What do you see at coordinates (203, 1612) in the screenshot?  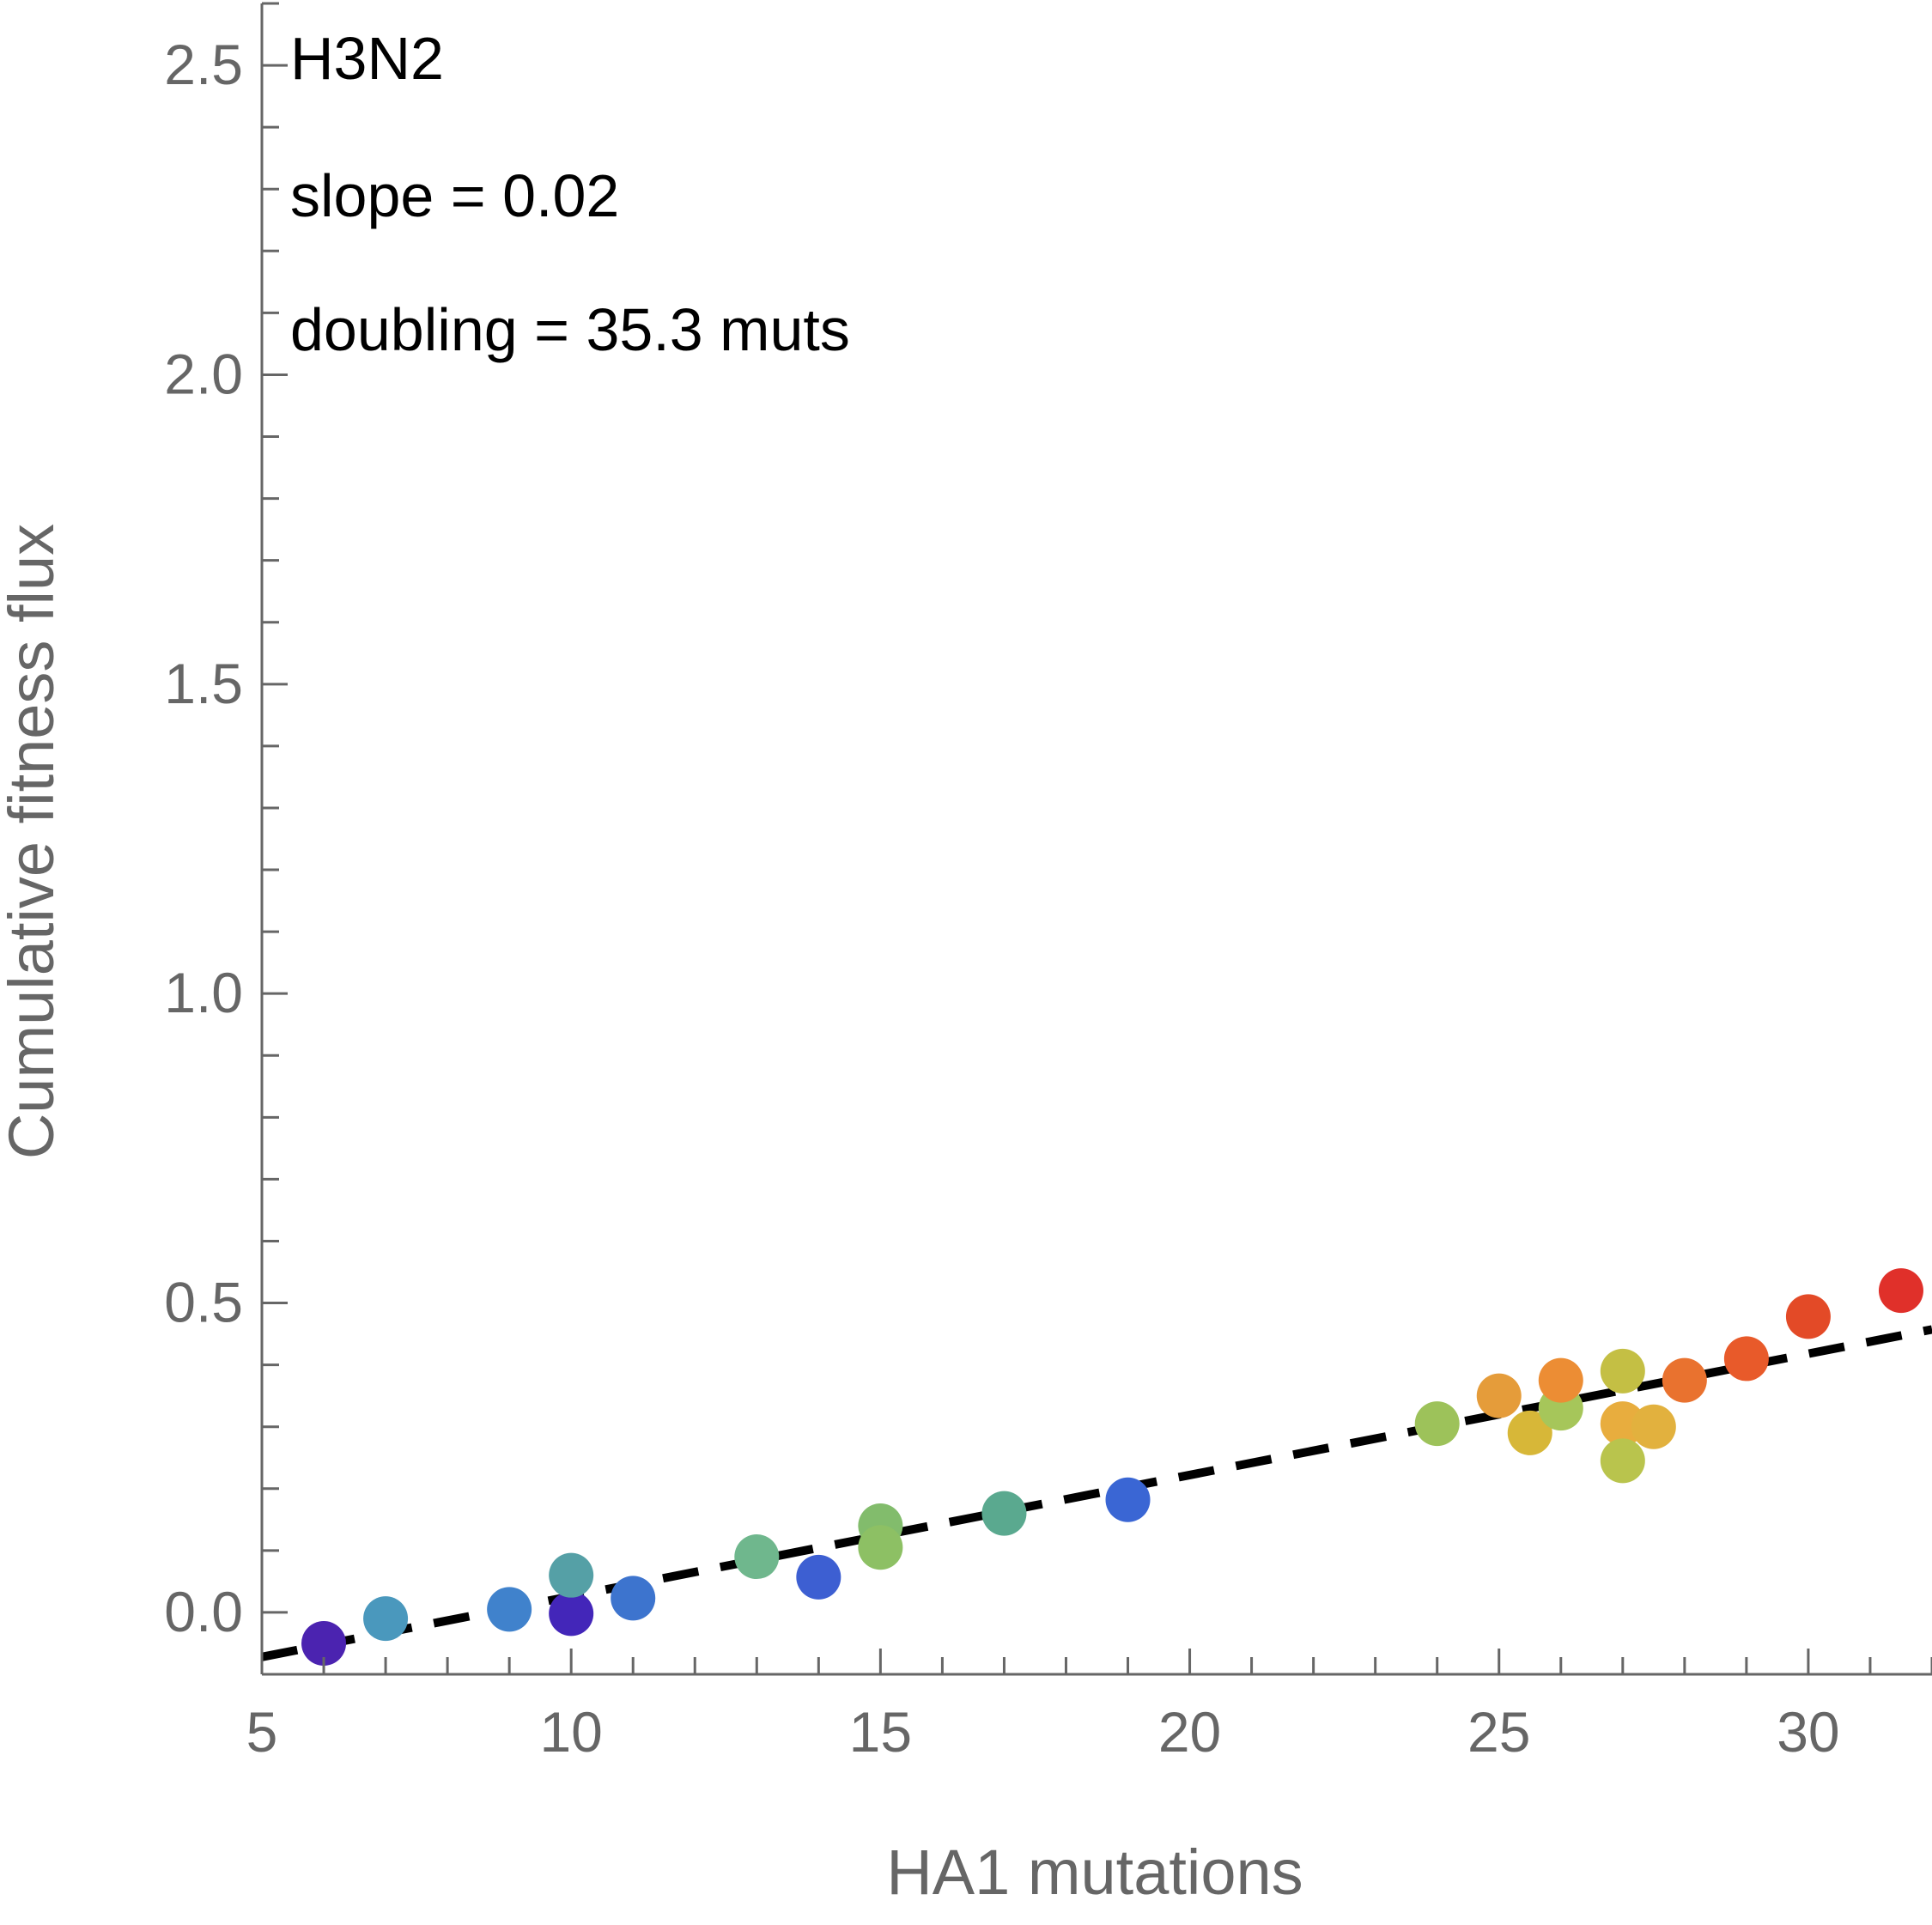 I see `y-tick-label: 0.0` at bounding box center [203, 1612].